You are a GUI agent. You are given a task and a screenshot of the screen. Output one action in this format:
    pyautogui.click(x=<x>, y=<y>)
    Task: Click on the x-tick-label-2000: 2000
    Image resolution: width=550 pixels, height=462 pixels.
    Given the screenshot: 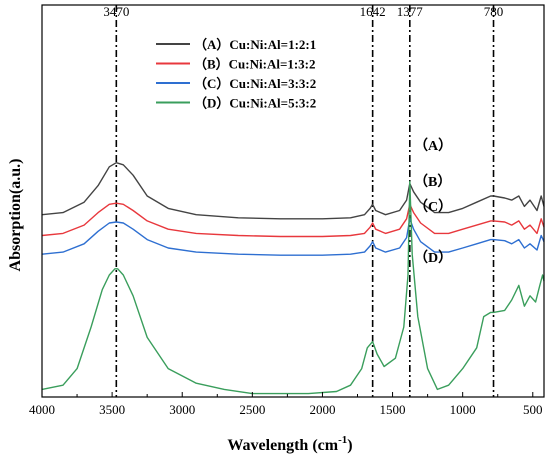 What is the action you would take?
    pyautogui.click(x=322, y=409)
    